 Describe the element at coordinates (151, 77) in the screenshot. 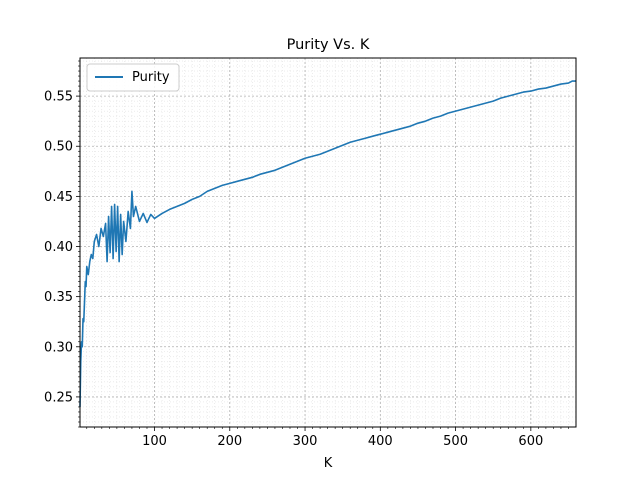

I see `legend-label-purity: Purity` at that location.